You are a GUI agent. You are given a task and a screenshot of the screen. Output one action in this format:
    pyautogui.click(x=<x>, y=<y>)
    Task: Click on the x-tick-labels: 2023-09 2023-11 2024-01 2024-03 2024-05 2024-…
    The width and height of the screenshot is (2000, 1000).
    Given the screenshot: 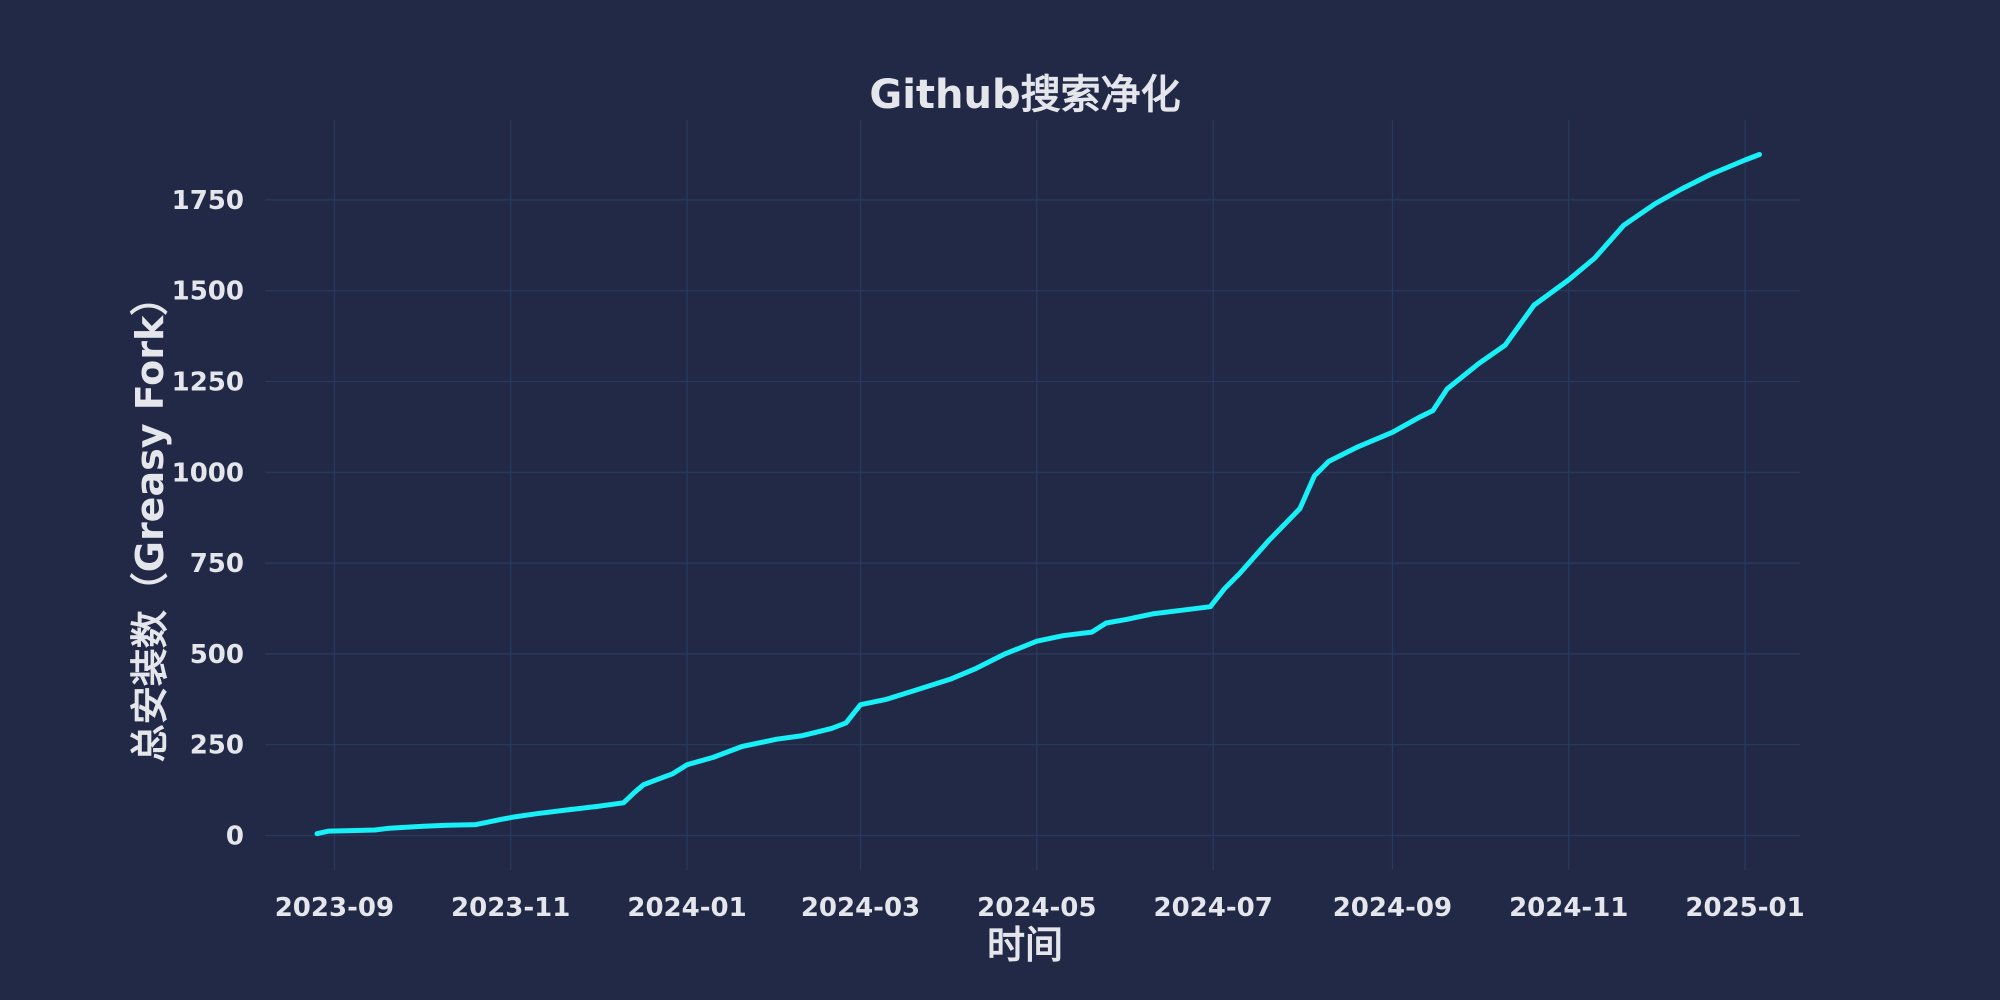 What is the action you would take?
    pyautogui.click(x=1040, y=908)
    